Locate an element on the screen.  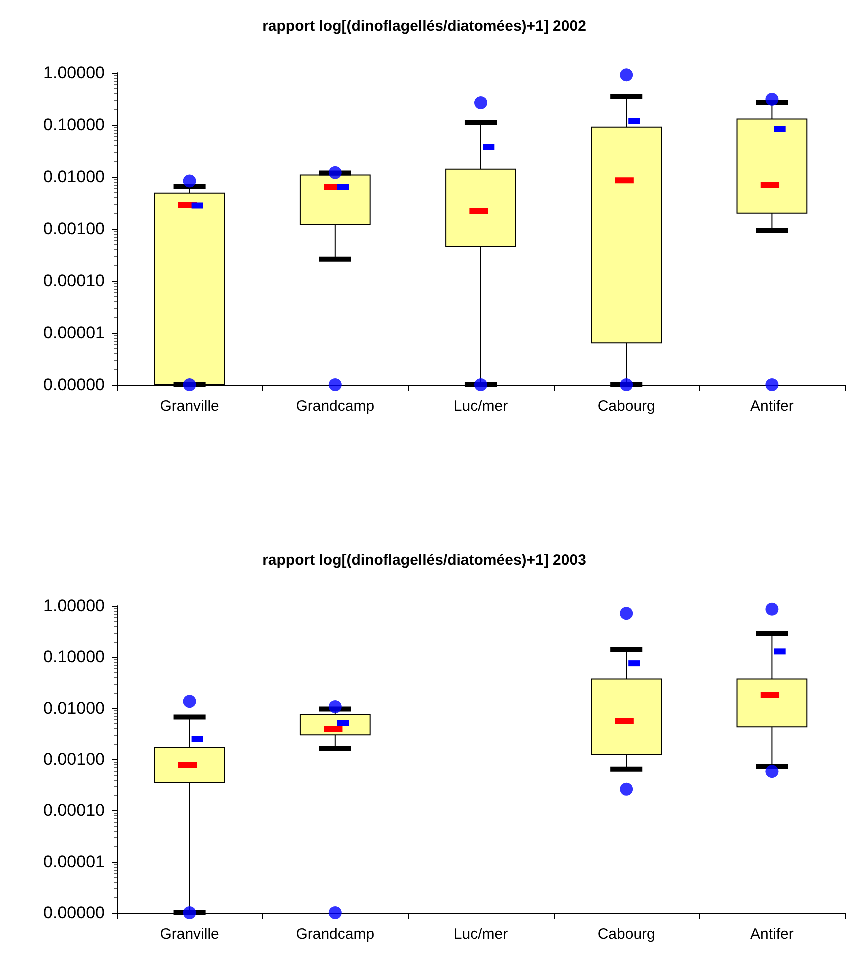
chart-title: rapport log[(dinoflagellés/diatomées)+1] 2002 is located at coordinates (424, 26).